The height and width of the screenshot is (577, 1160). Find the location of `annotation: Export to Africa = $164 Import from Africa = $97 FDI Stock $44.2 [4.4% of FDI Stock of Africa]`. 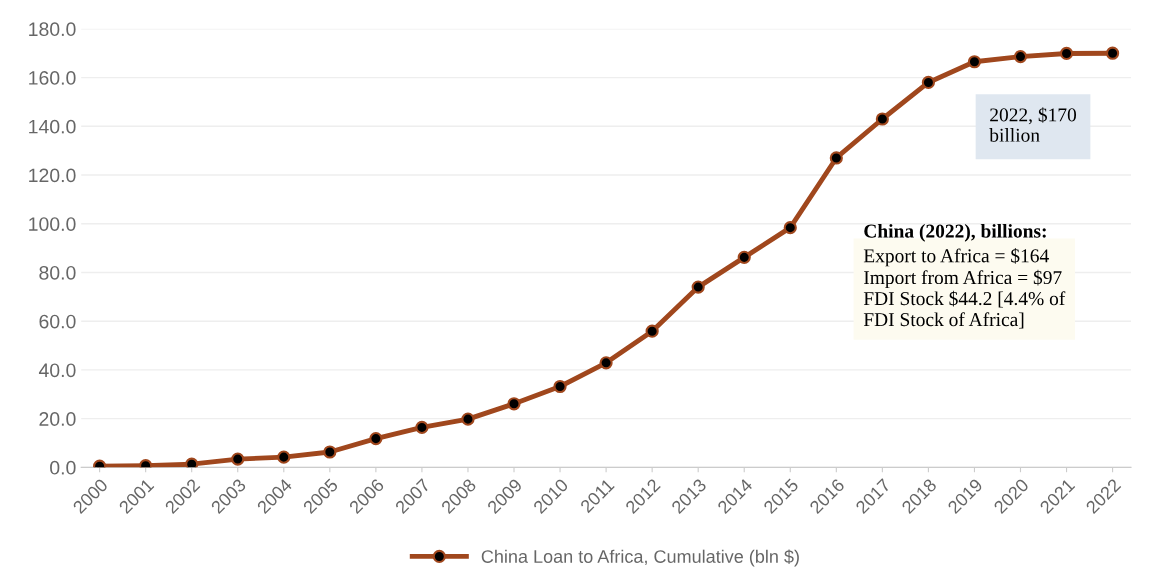

annotation: Export to Africa = $164 Import from Africa = $97 FDI Stock $44.2 [4.4% of FDI Stock of Africa] is located at coordinates (964, 288).